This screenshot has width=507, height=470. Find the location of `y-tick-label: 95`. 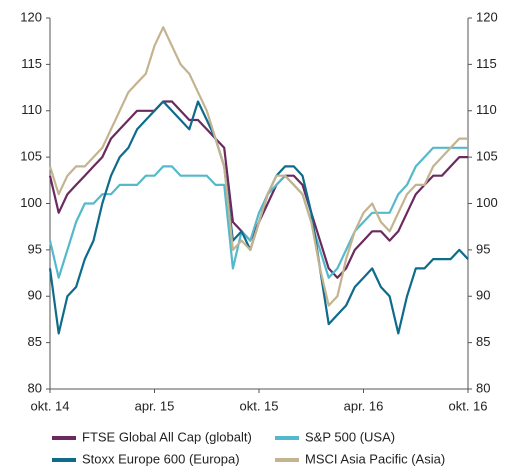

y-tick-label: 95 is located at coordinates (35, 248).